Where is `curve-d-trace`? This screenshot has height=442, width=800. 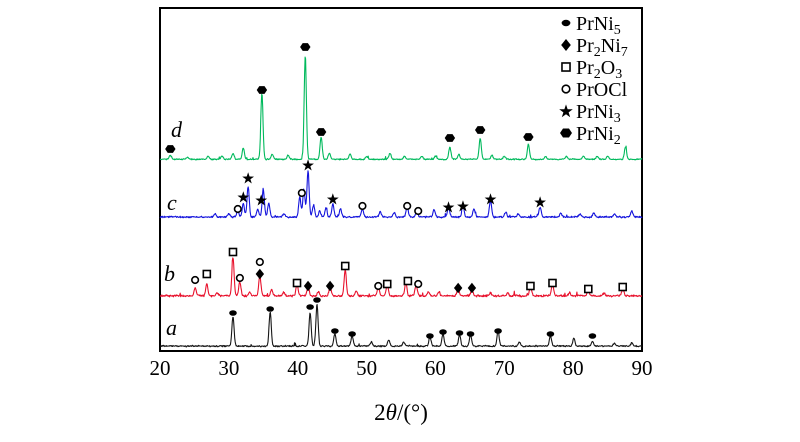
curve-d-trace is located at coordinates (401, 108).